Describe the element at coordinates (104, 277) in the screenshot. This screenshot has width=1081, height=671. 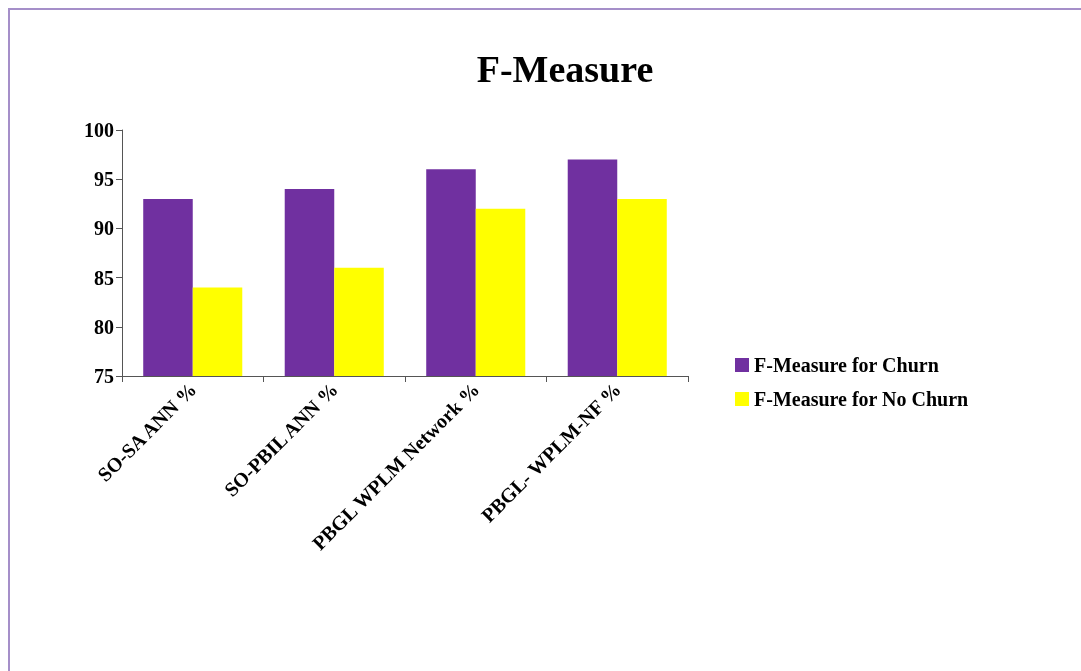
I see `y-tick-label: 85` at that location.